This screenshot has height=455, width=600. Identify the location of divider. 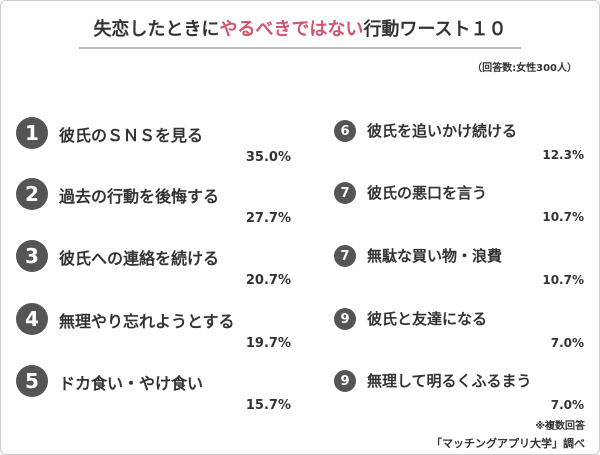
(300, 48).